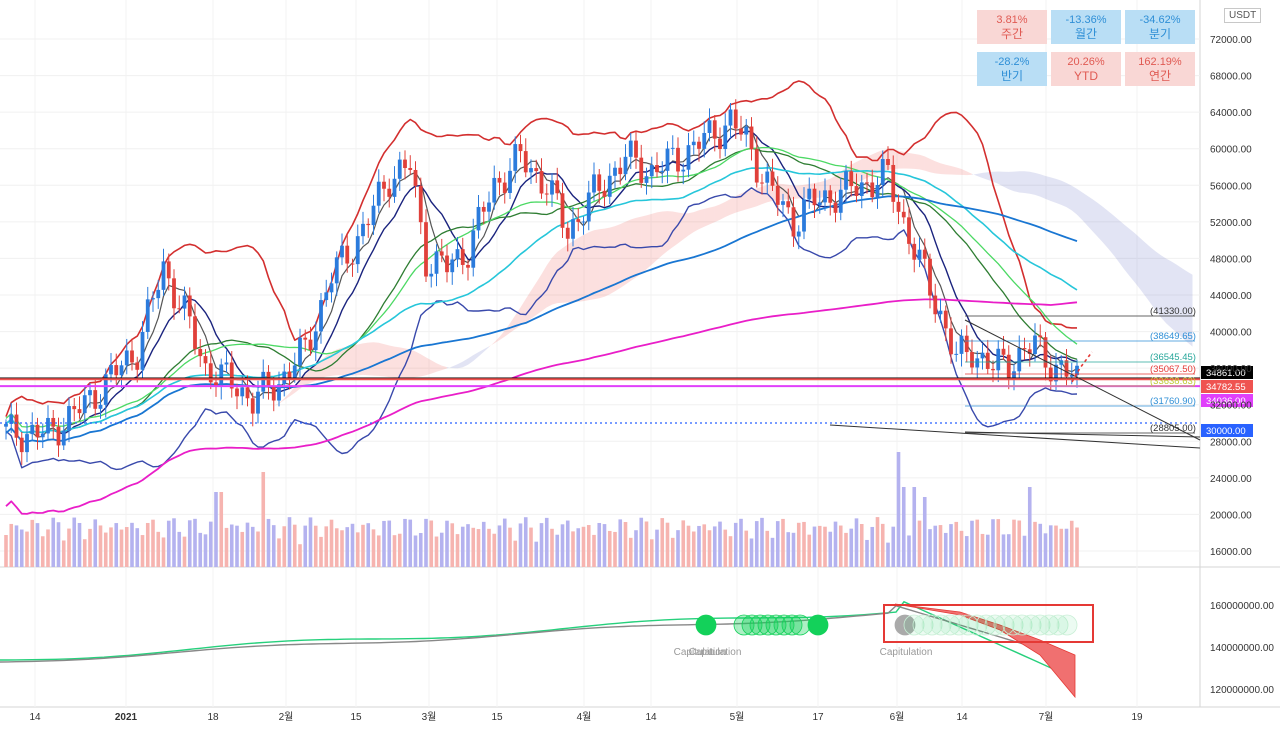  Describe the element at coordinates (586, 717) in the screenshot. I see `time-axis-labels: 14 2021 18 2월 15 3월 15 4월 14 5월 17 6월 14 7월 19` at that location.